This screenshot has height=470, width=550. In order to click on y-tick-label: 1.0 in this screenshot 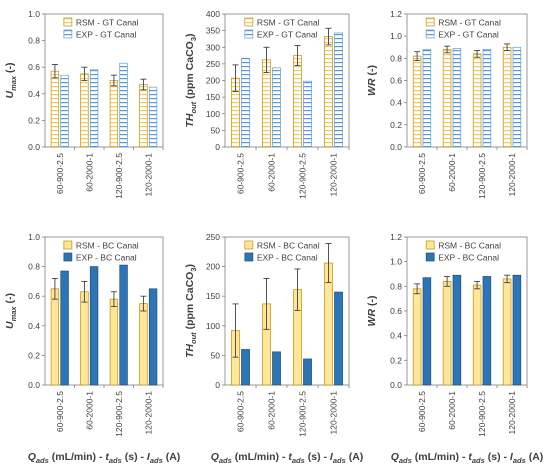, I will do `click(396, 262)`.